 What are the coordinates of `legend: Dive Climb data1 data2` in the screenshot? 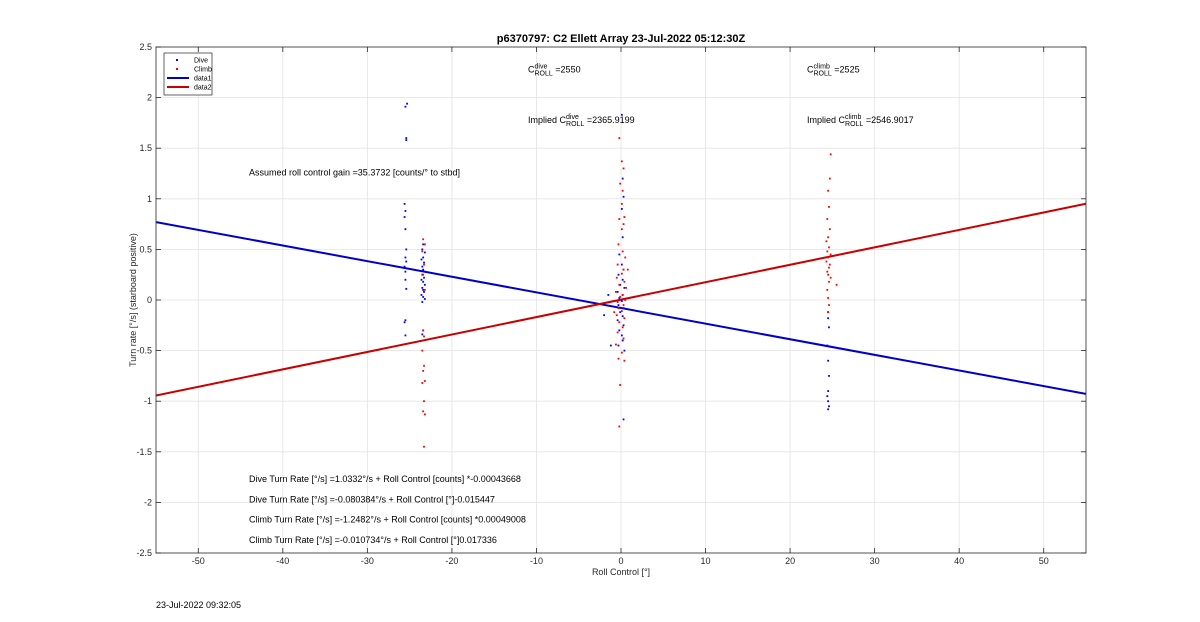 It's located at (188, 74).